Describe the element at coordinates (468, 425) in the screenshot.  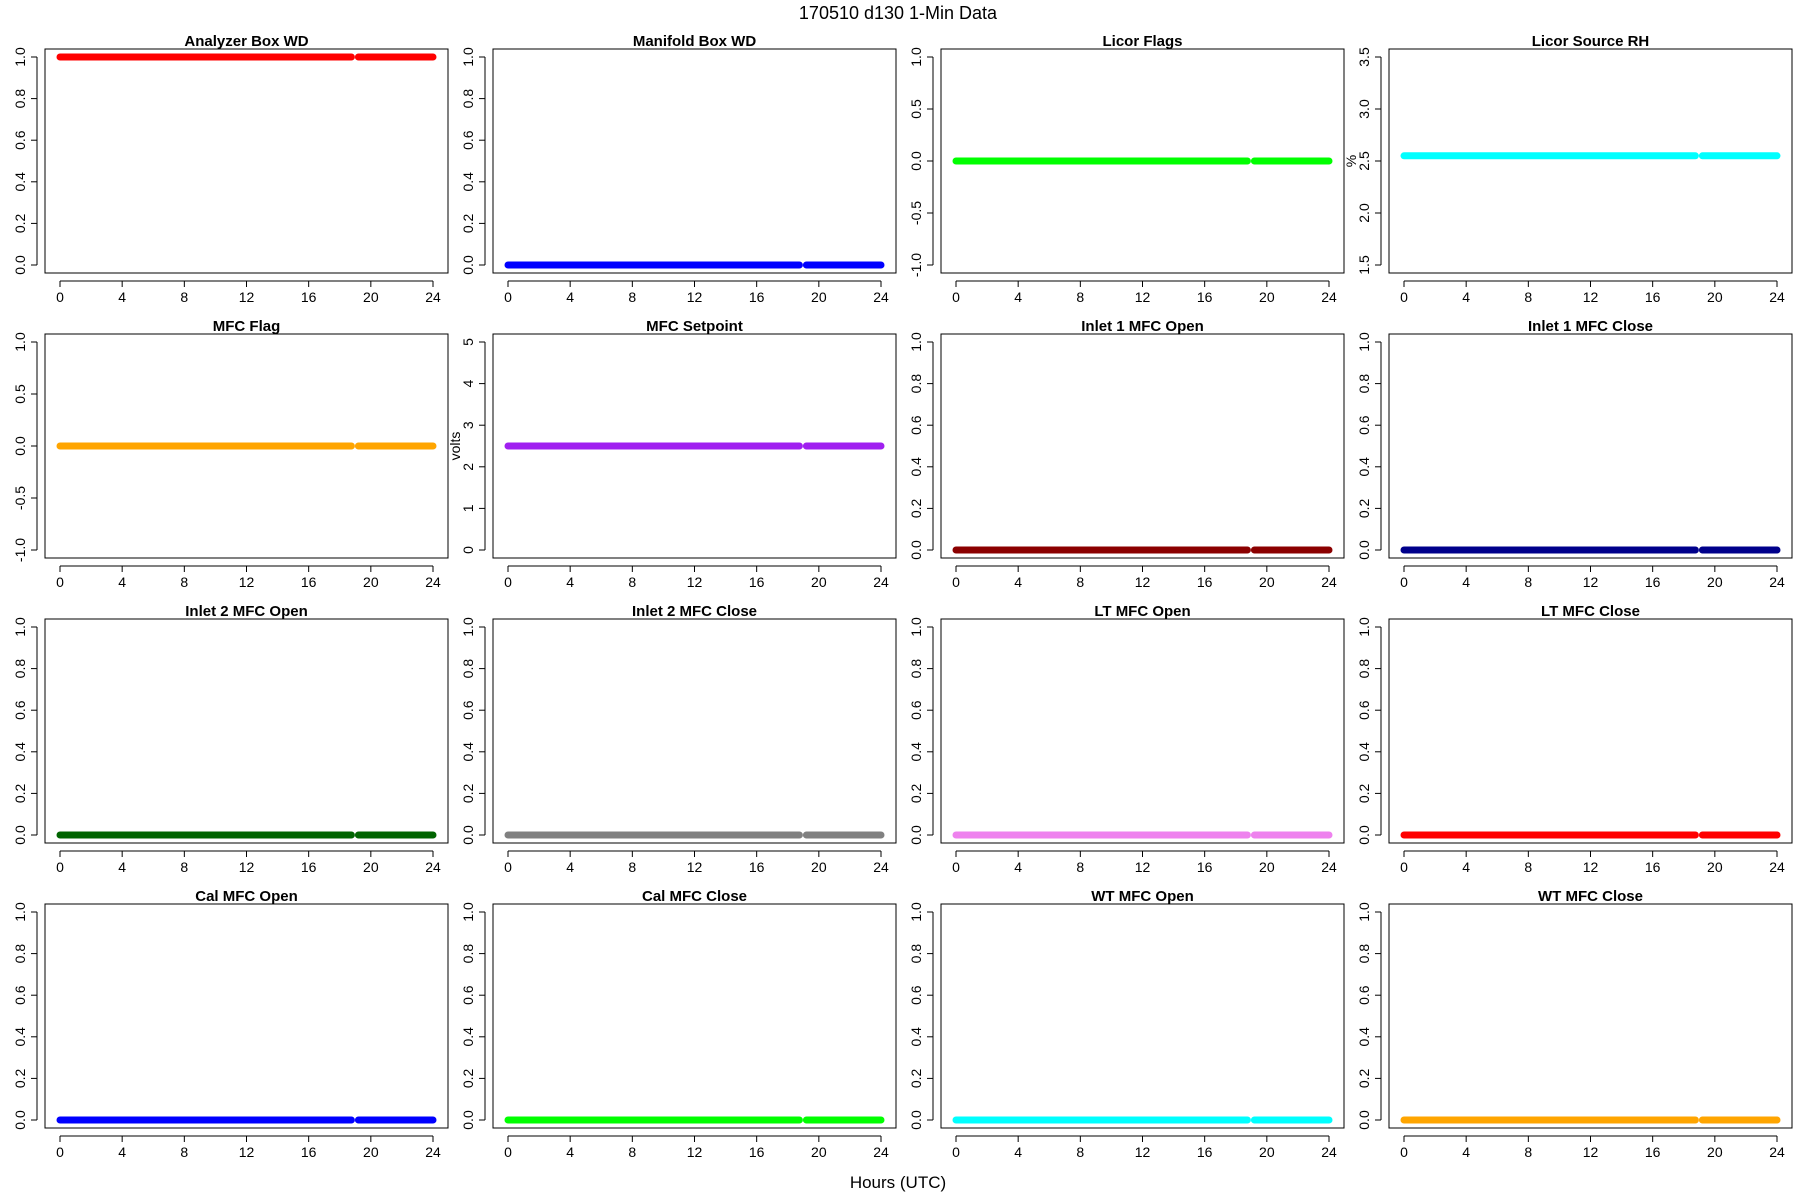
I see `y-tick-label: 3` at that location.